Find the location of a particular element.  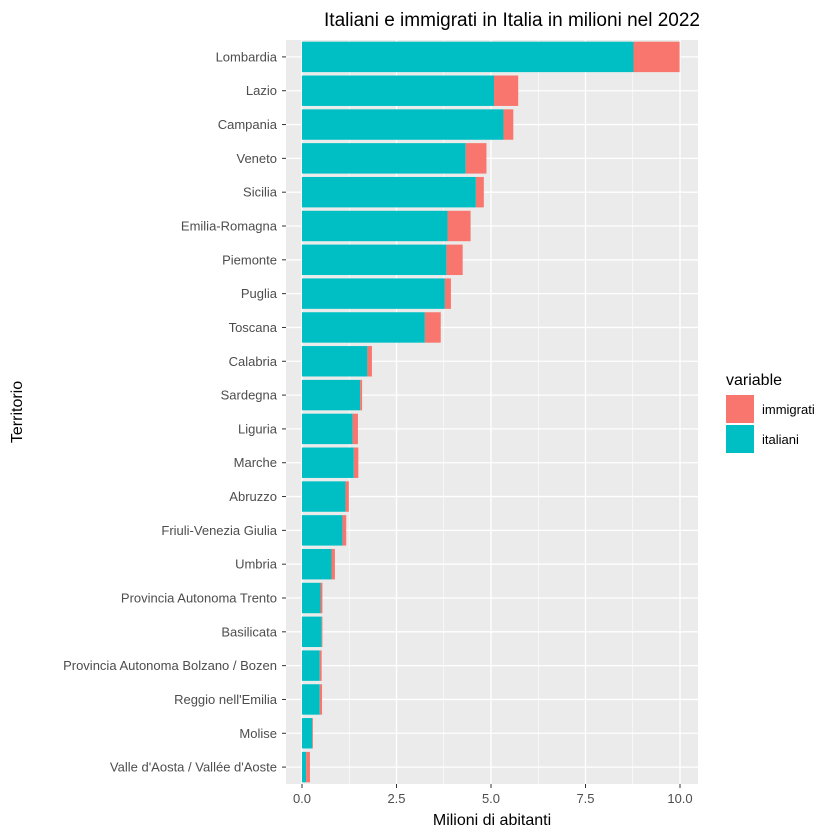

x-axis-title: Milioni di abitanti is located at coordinates (492, 820).